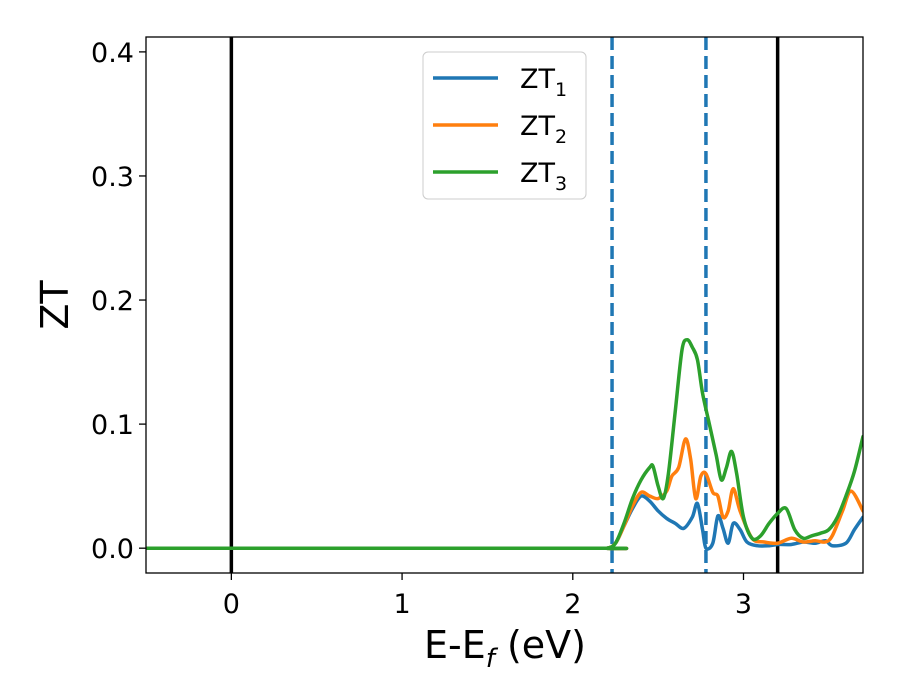 The width and height of the screenshot is (900, 700). I want to click on x-tick-label: 3, so click(743, 604).